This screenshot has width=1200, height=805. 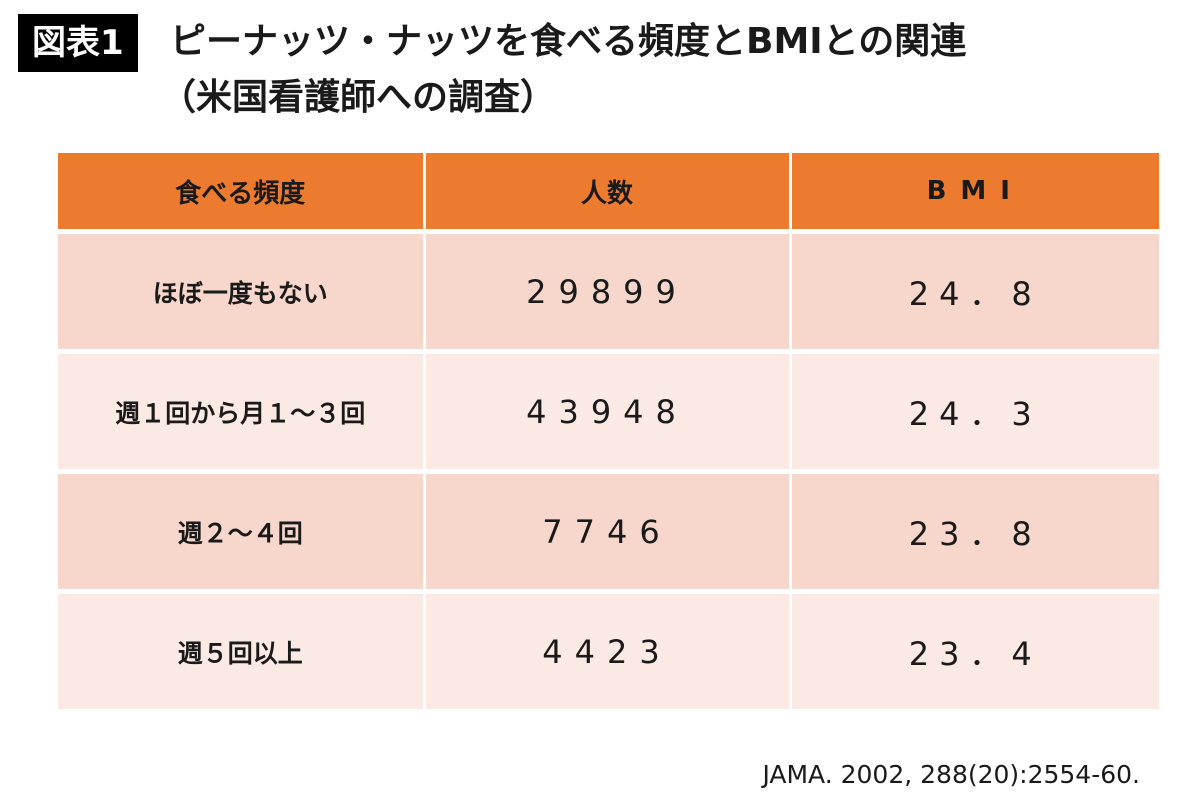 I want to click on table-row: 週１回から月１～３回 43948 24．3, so click(x=608, y=412).